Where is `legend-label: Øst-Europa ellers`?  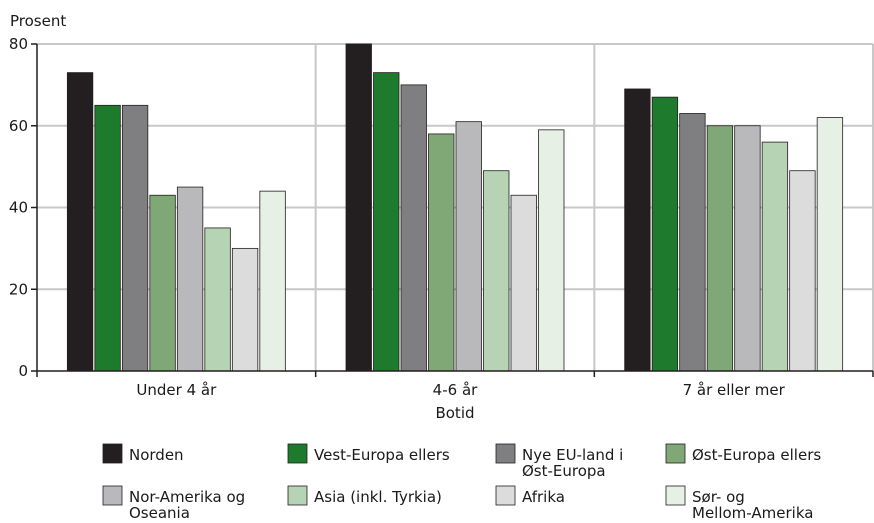
legend-label: Øst-Europa ellers is located at coordinates (756, 455).